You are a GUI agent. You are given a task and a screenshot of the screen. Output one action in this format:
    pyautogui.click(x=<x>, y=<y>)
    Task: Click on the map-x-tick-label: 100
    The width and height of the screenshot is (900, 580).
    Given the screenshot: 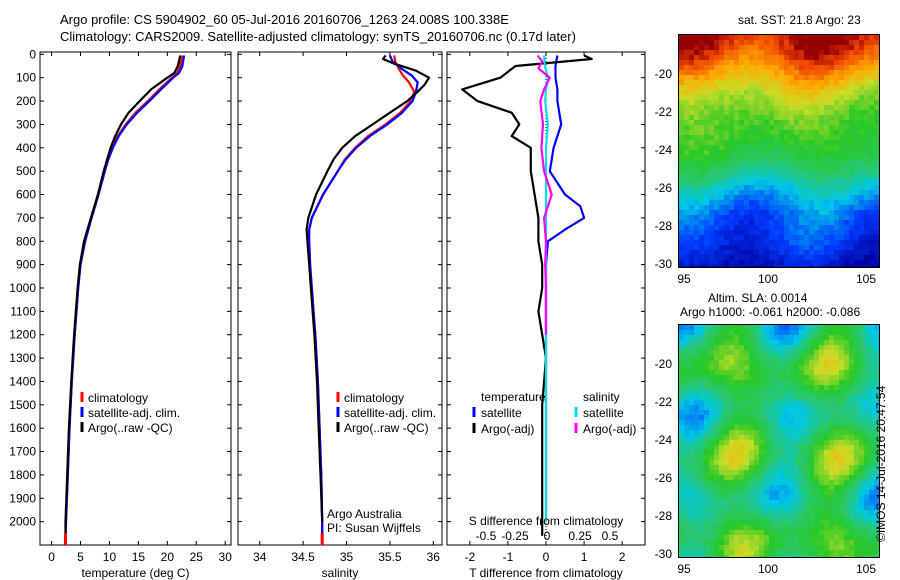 What is the action you would take?
    pyautogui.click(x=768, y=279)
    